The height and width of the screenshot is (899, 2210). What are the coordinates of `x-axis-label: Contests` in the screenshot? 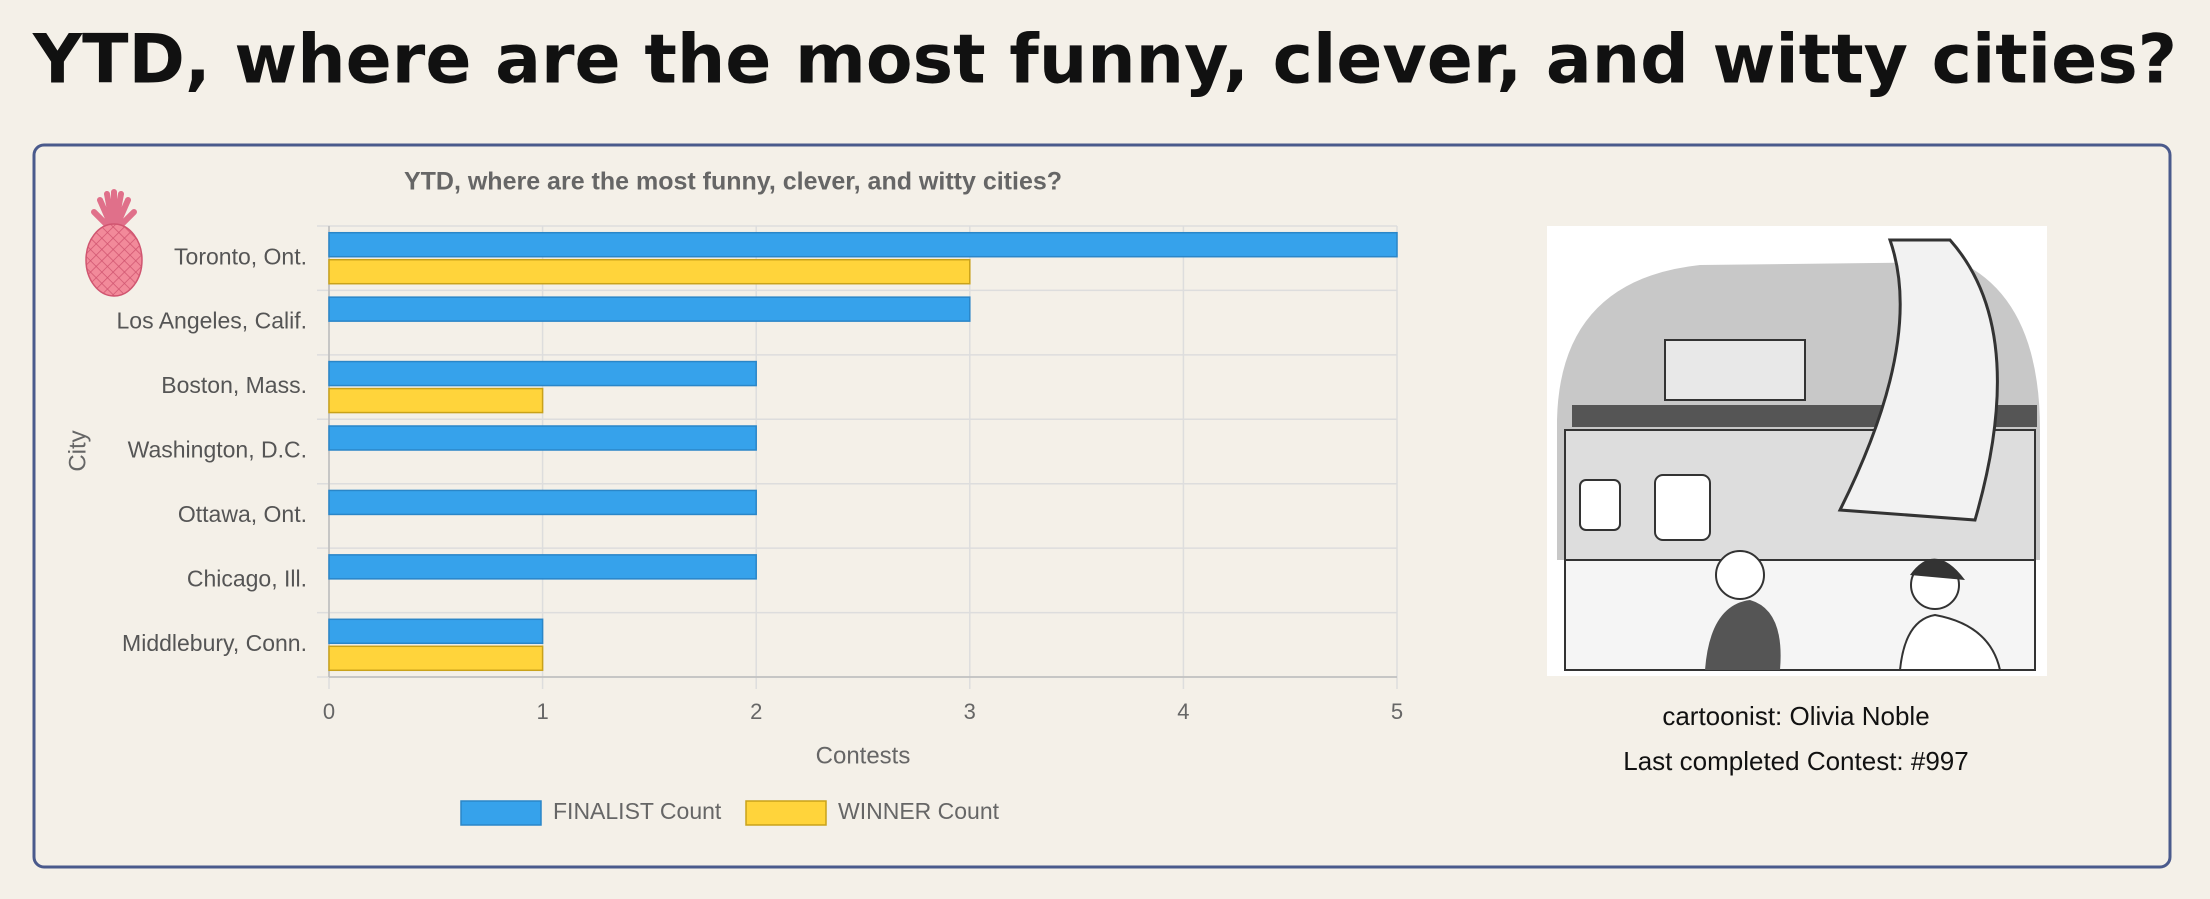 It's located at (863, 755).